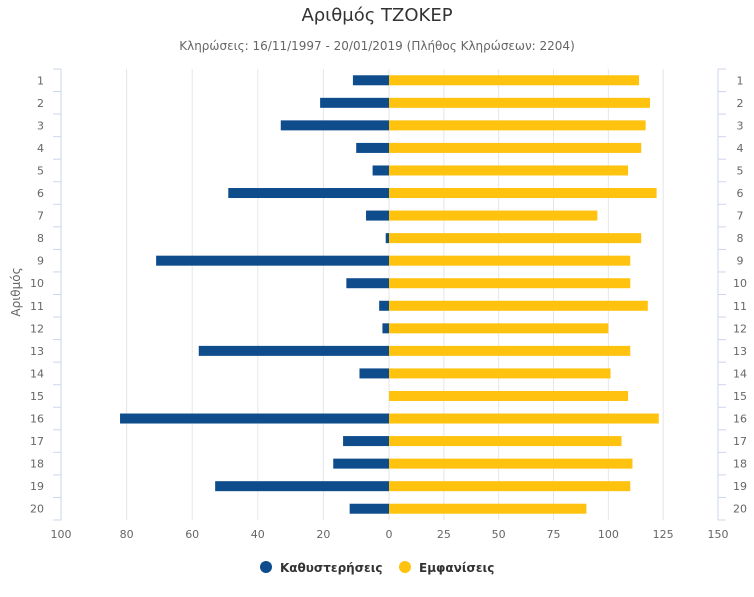  Describe the element at coordinates (37, 464) in the screenshot. I see `category-label-left-18: 18` at that location.